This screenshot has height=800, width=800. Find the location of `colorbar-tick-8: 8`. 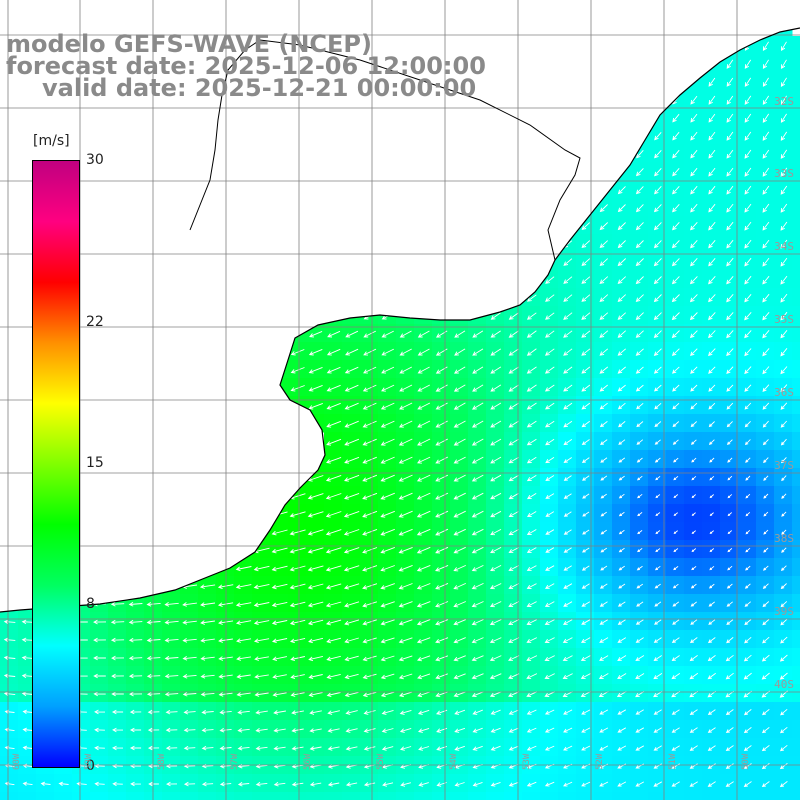

colorbar-tick-8: 8 is located at coordinates (90, 604).